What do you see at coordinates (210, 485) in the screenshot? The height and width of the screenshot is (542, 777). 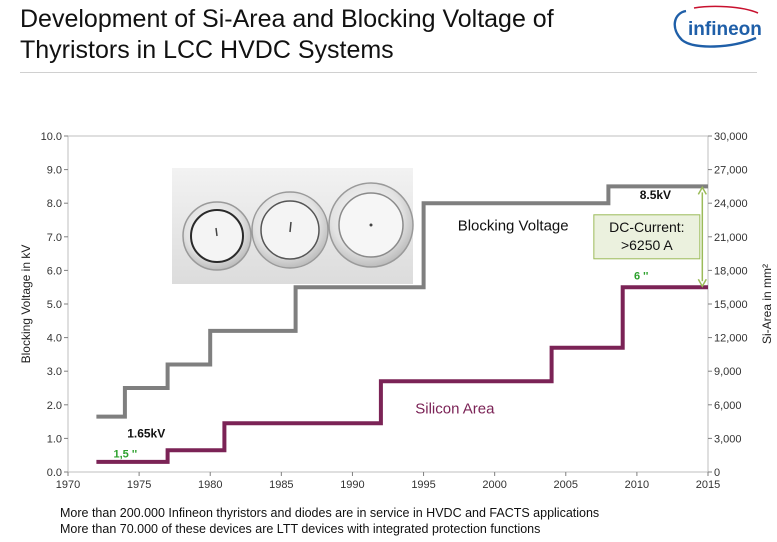 I see `x-tick-label: 1980` at bounding box center [210, 485].